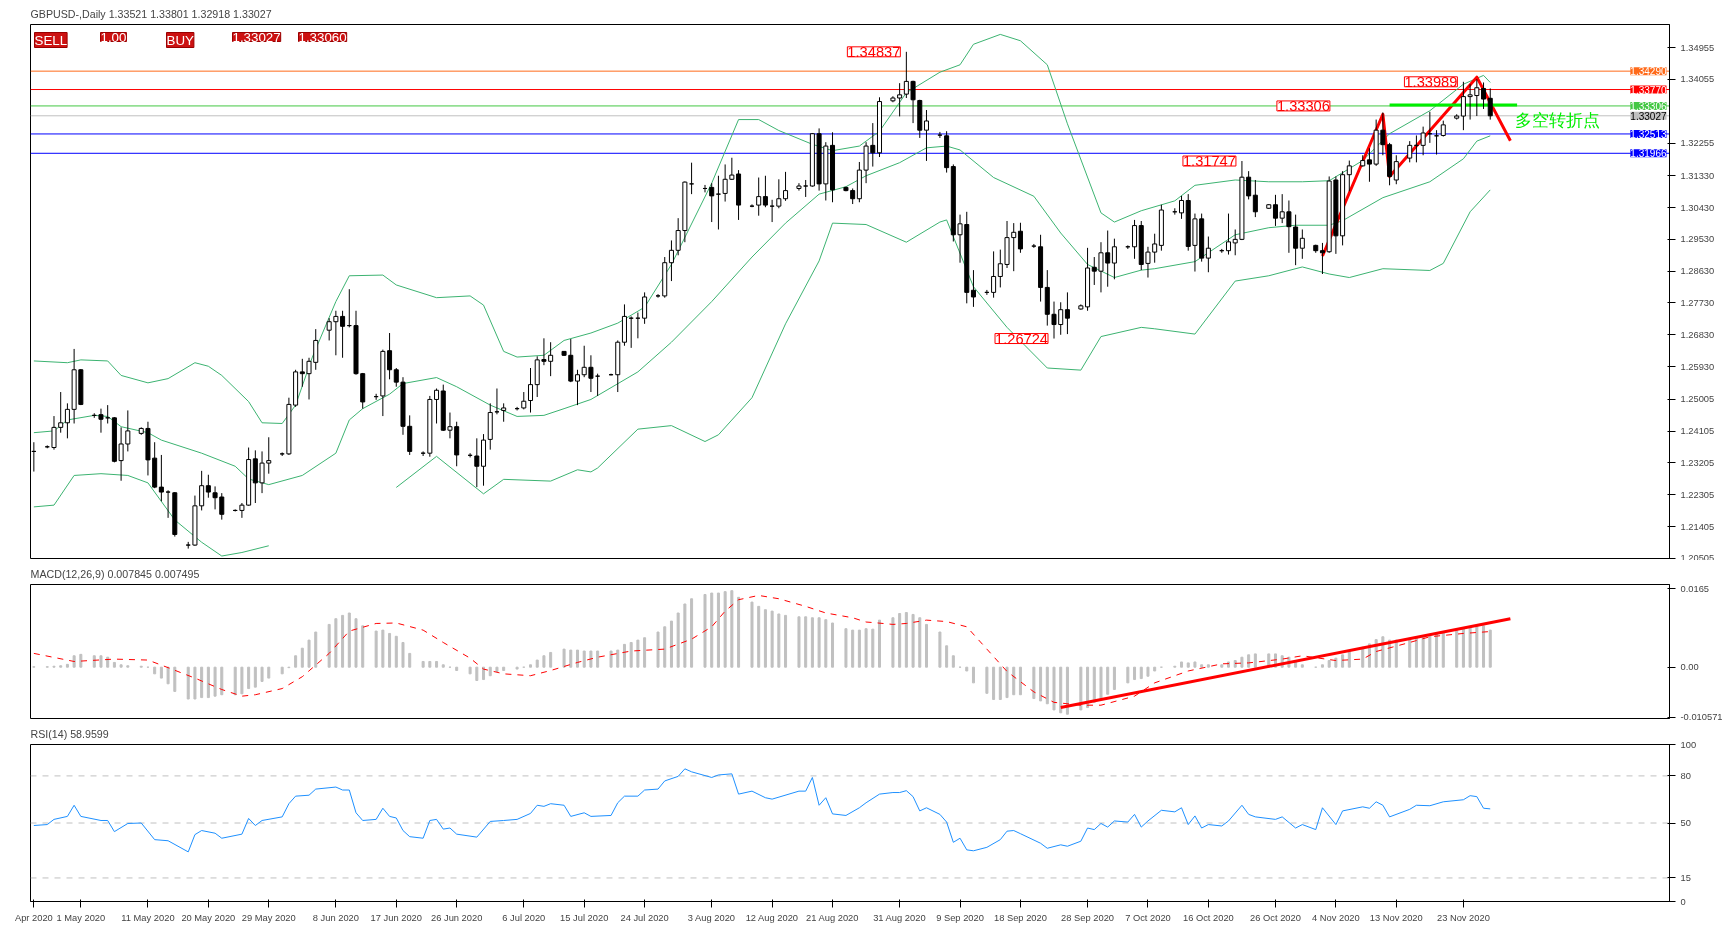 This screenshot has width=1725, height=942. I want to click on x-tick-label: 20 May 2020, so click(208, 917).